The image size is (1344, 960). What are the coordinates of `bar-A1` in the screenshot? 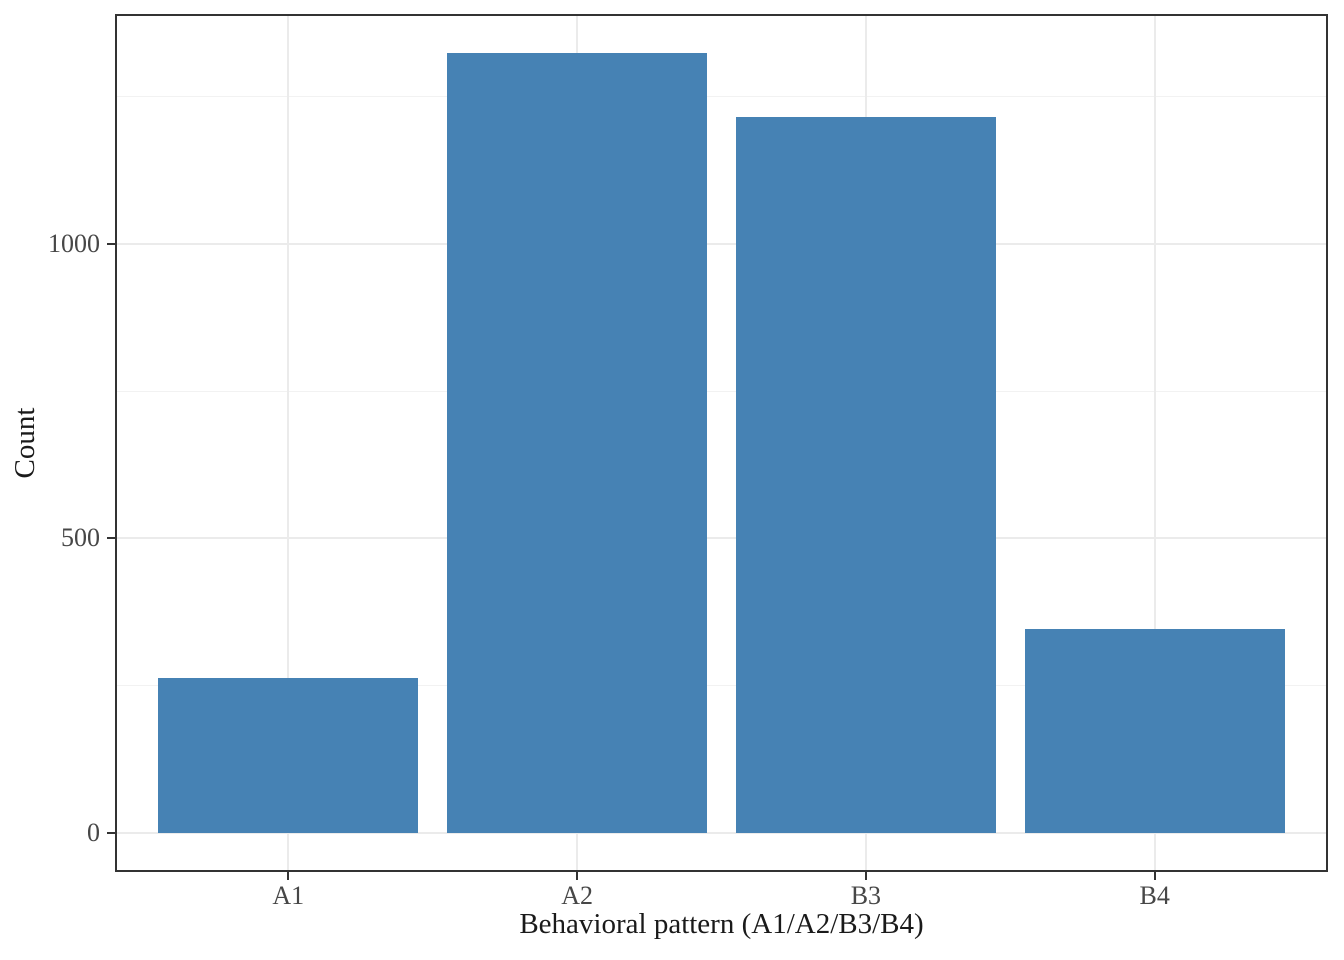 It's located at (288, 755).